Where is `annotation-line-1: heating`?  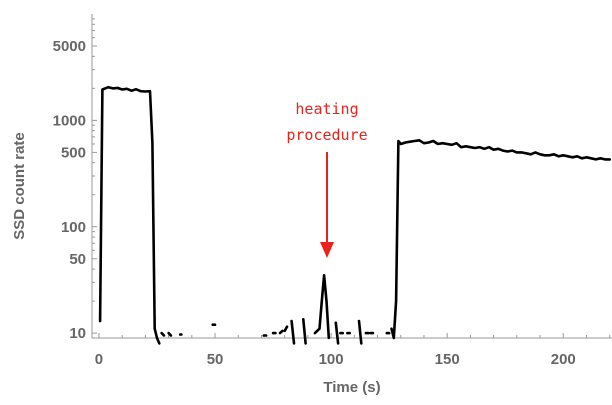 annotation-line-1: heating is located at coordinates (326, 109).